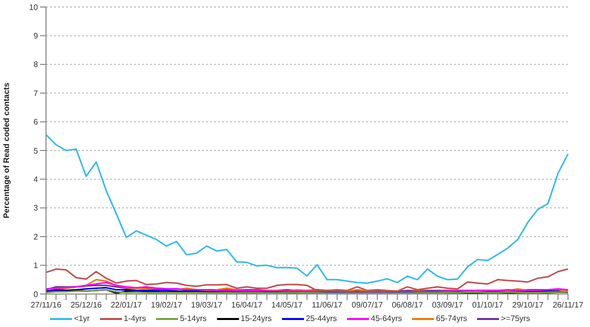 The image size is (590, 327). Describe the element at coordinates (36, 36) in the screenshot. I see `y-tick-label: 9` at that location.